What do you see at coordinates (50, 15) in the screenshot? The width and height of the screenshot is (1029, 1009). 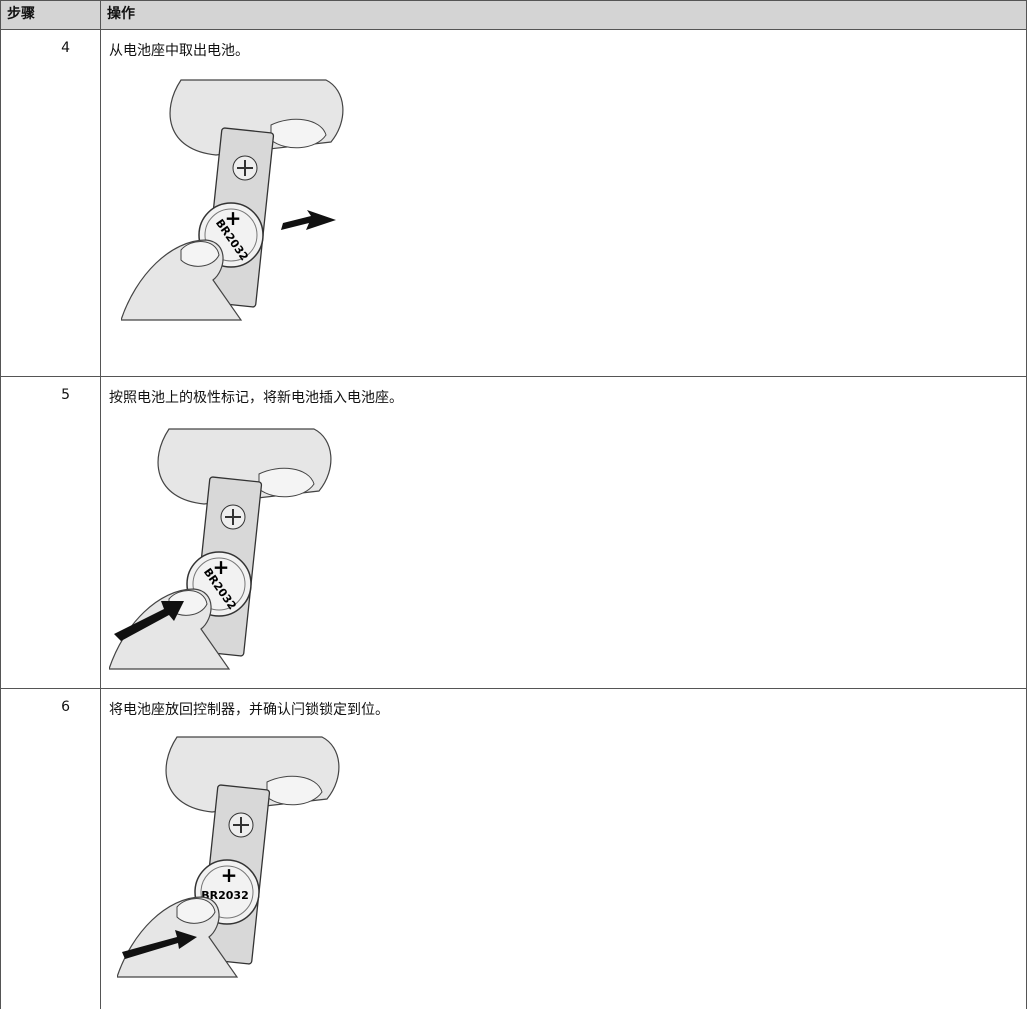 I see `header-cell: 步骤` at bounding box center [50, 15].